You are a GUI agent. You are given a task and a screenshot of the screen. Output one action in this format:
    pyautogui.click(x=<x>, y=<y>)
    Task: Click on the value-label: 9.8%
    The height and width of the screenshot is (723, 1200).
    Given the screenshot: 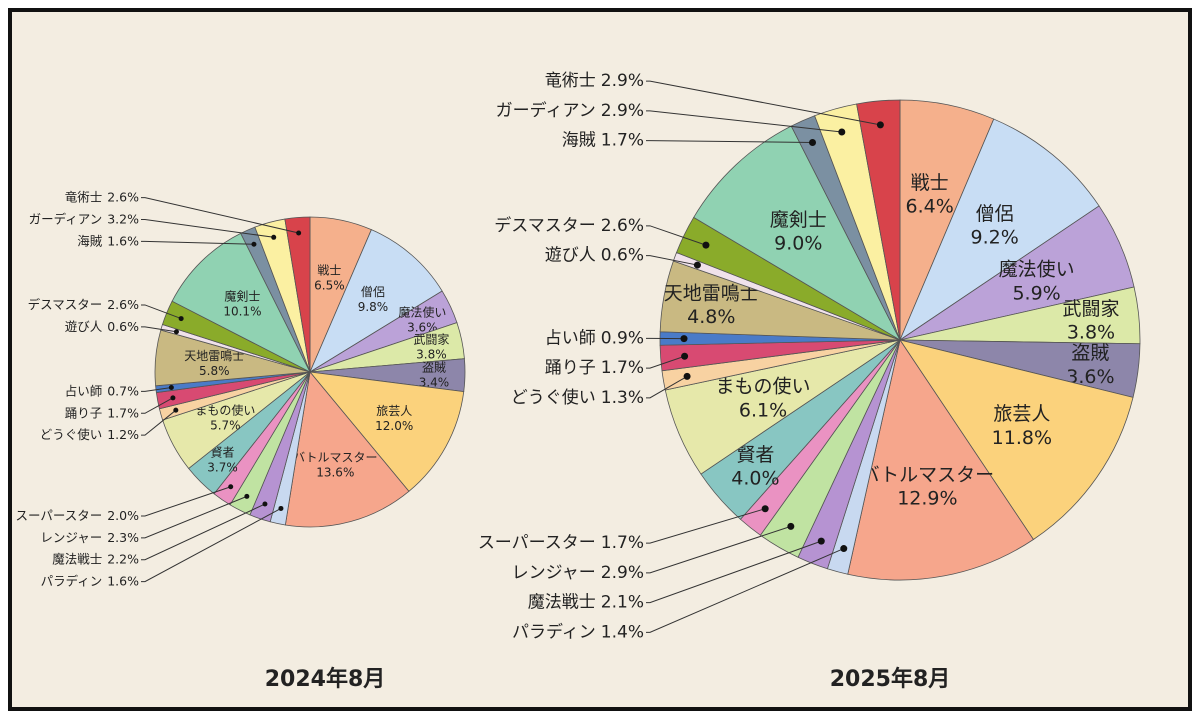 What is the action you would take?
    pyautogui.click(x=373, y=307)
    